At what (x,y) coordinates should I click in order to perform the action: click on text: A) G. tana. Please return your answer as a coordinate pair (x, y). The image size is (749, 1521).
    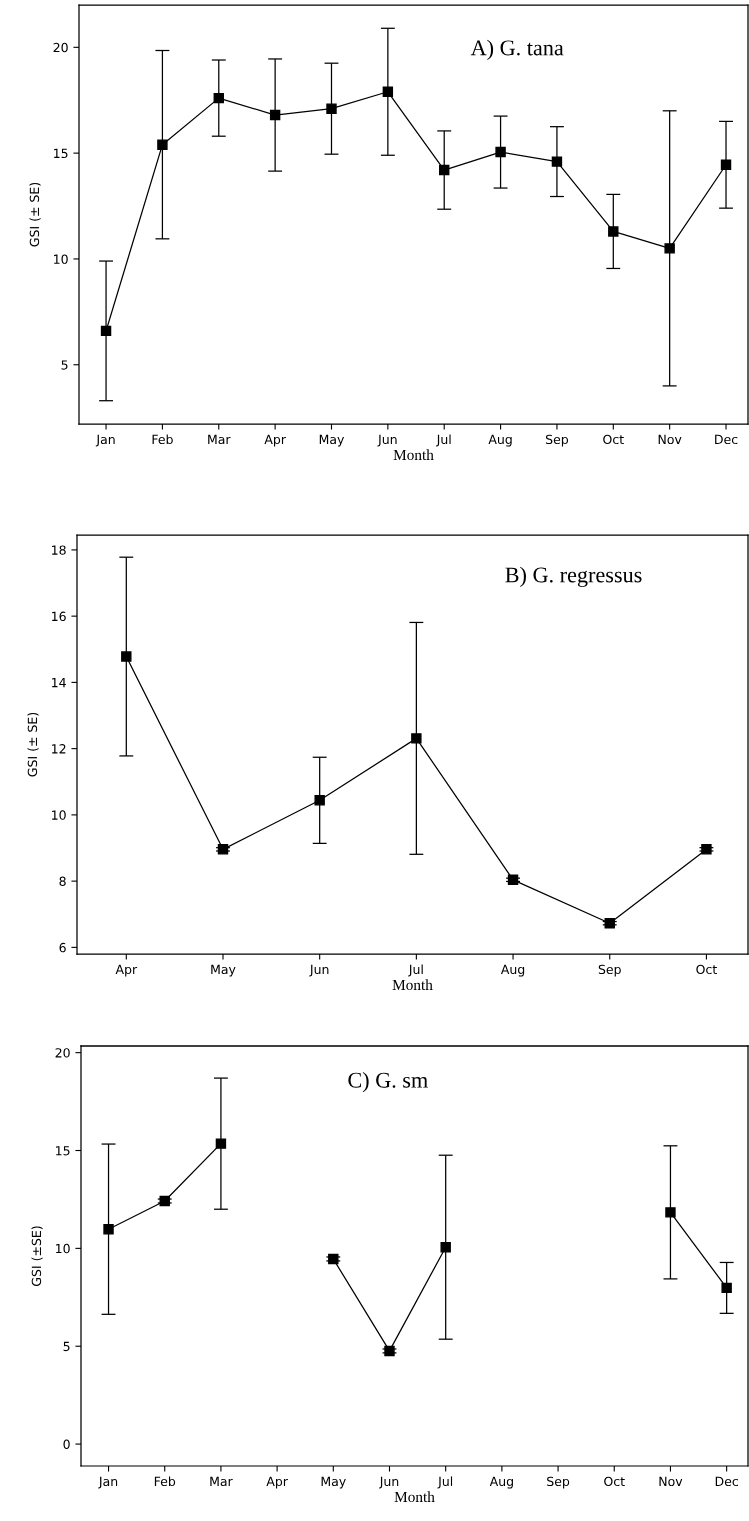
    Looking at the image, I should click on (517, 49).